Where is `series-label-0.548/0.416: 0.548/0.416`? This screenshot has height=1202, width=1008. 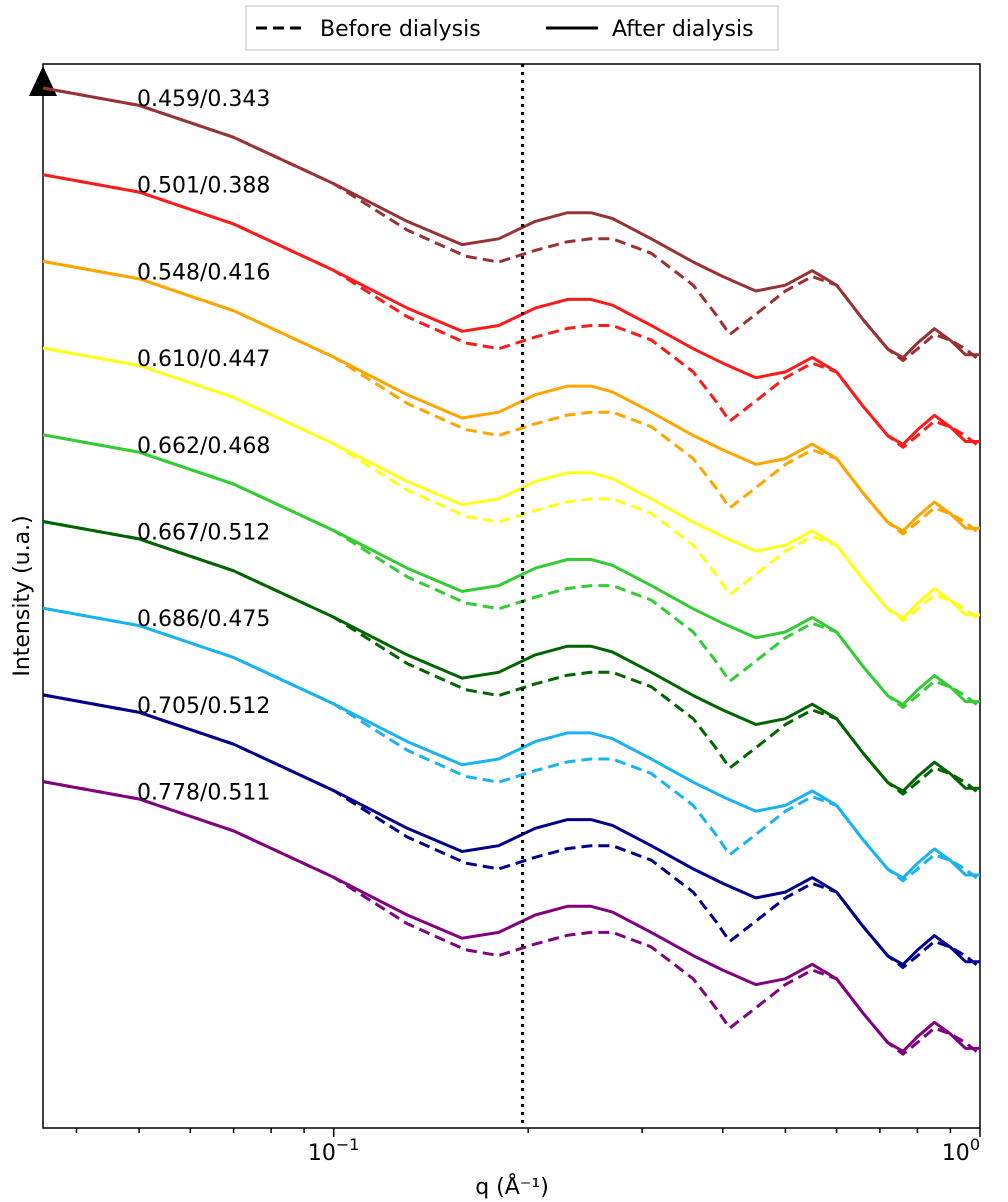
series-label-0.548/0.416: 0.548/0.416 is located at coordinates (203, 272).